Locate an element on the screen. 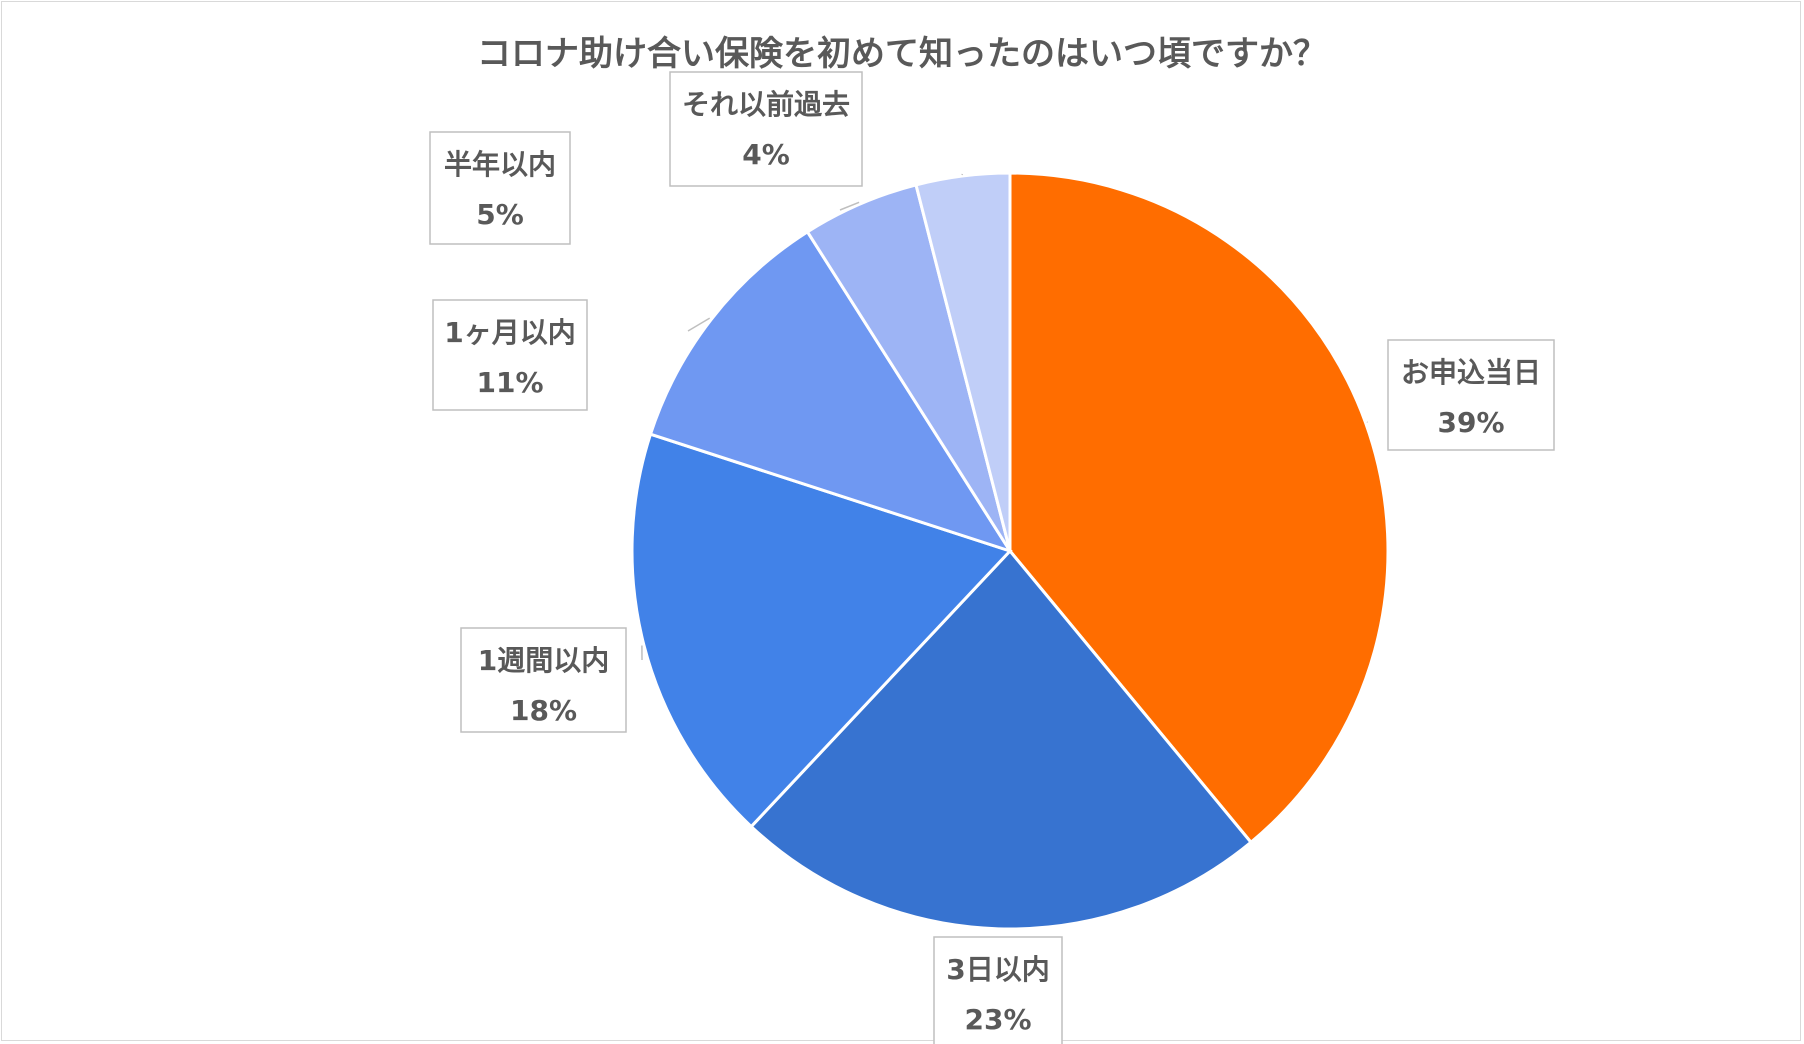 This screenshot has width=1804, height=1044. category-label: 1ヶ月以内 is located at coordinates (509, 332).